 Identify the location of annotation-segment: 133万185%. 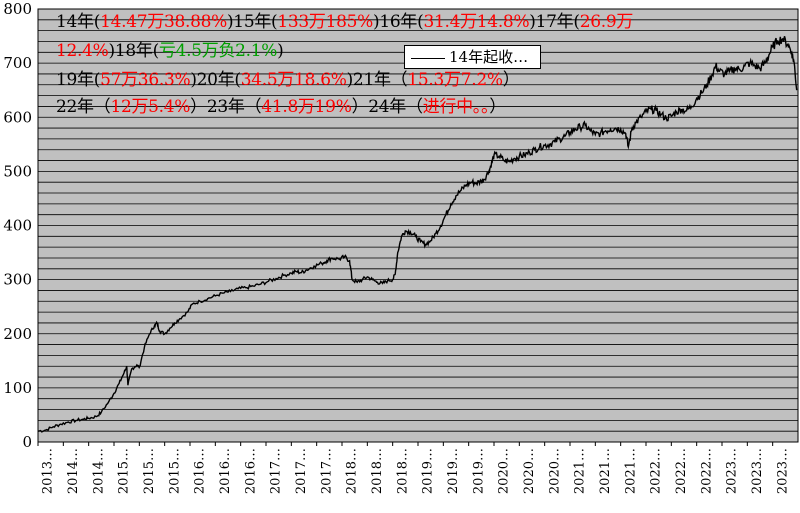
(325, 22).